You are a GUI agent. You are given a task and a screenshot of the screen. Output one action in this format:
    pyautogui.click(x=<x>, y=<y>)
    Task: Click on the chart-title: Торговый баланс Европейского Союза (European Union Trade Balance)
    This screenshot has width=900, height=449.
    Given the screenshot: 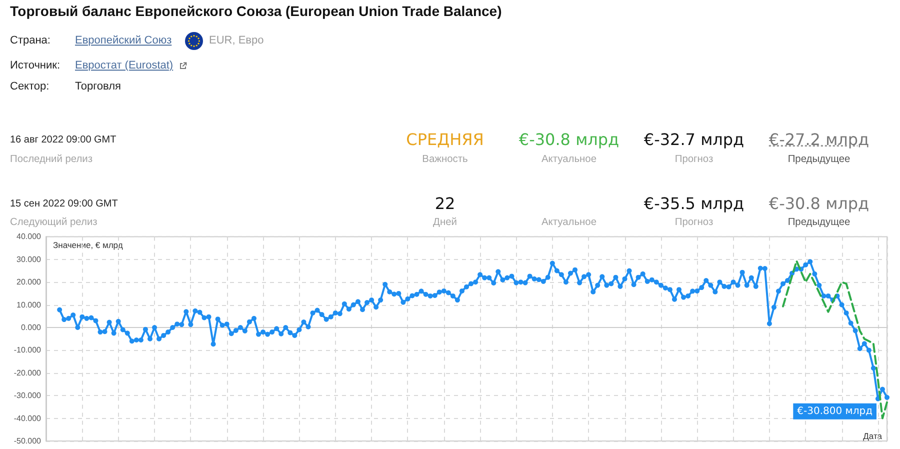 What is the action you would take?
    pyautogui.click(x=256, y=11)
    